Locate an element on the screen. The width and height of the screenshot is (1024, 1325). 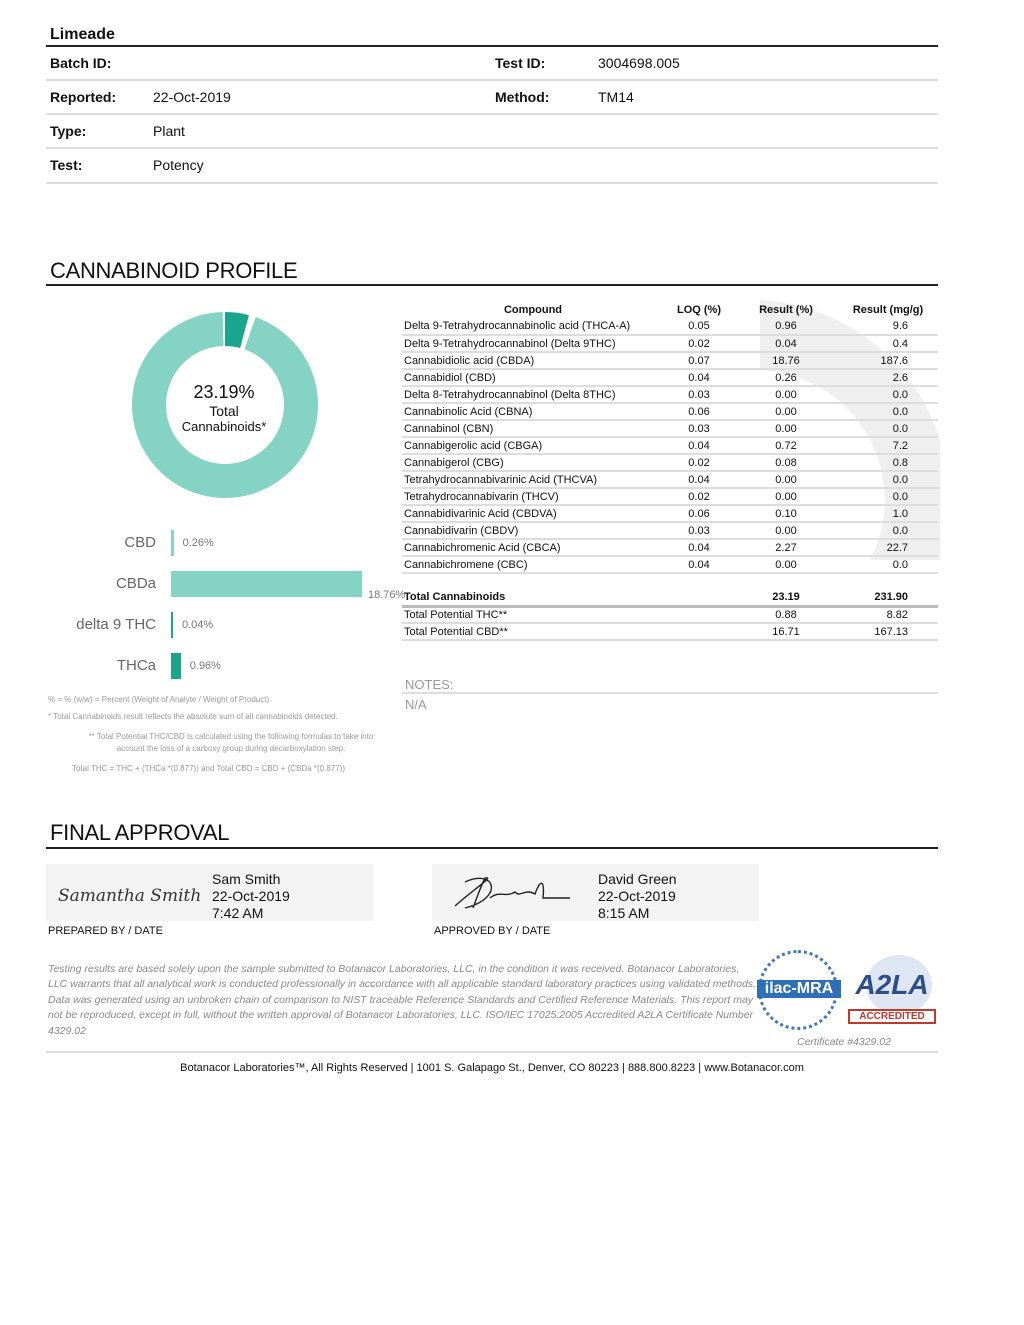
result-pct: 16.71 is located at coordinates (786, 632).